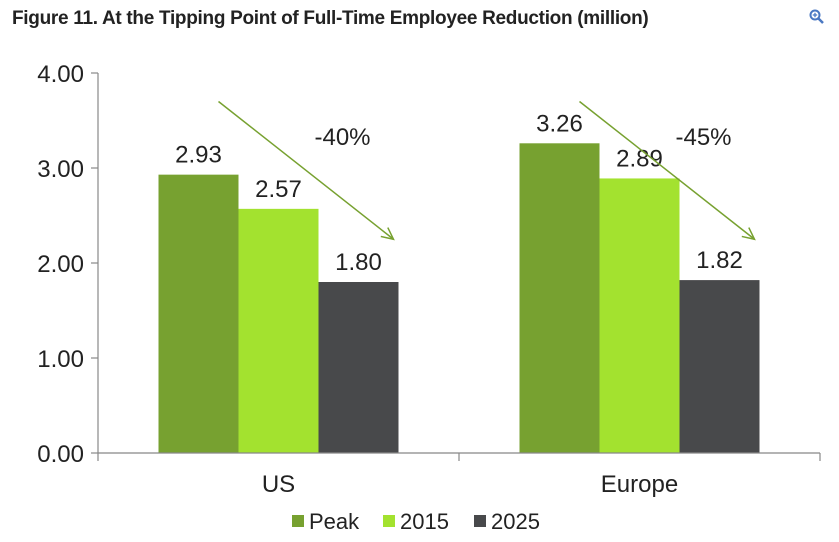 The height and width of the screenshot is (542, 839). What do you see at coordinates (60, 264) in the screenshot?
I see `y-tick-label: 2.00` at bounding box center [60, 264].